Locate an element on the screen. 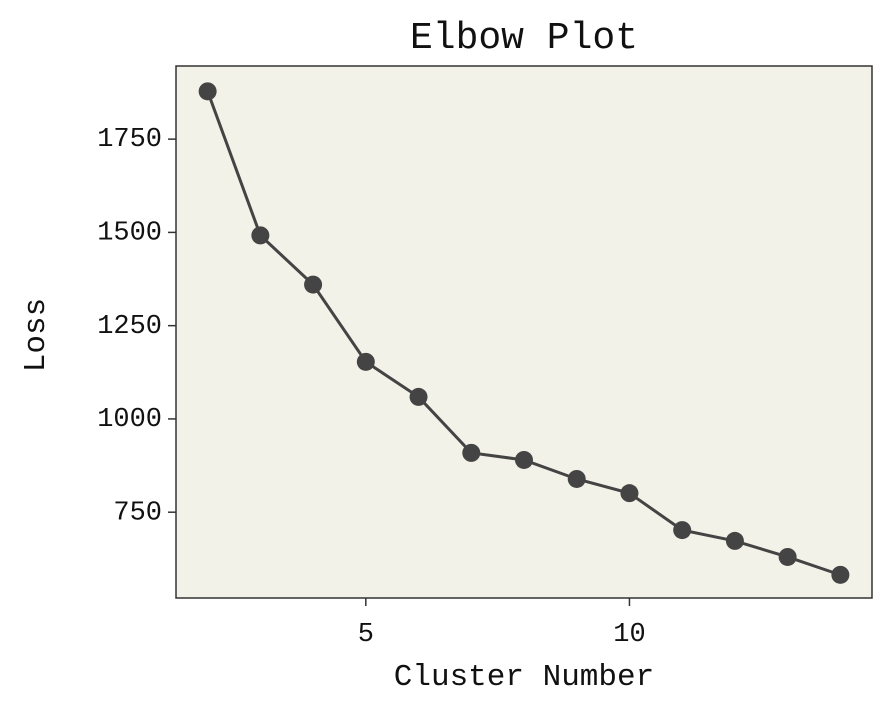 This screenshot has height=719, width=893. y-tick-label: 750 is located at coordinates (137, 513).